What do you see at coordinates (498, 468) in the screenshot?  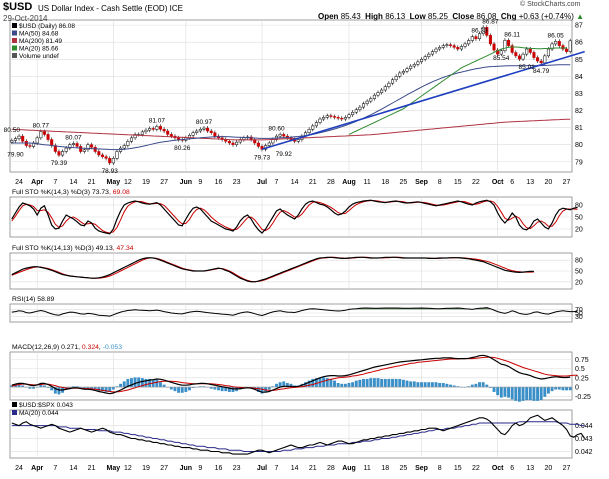 I see `bottom-x-tick-label: Oct` at bounding box center [498, 468].